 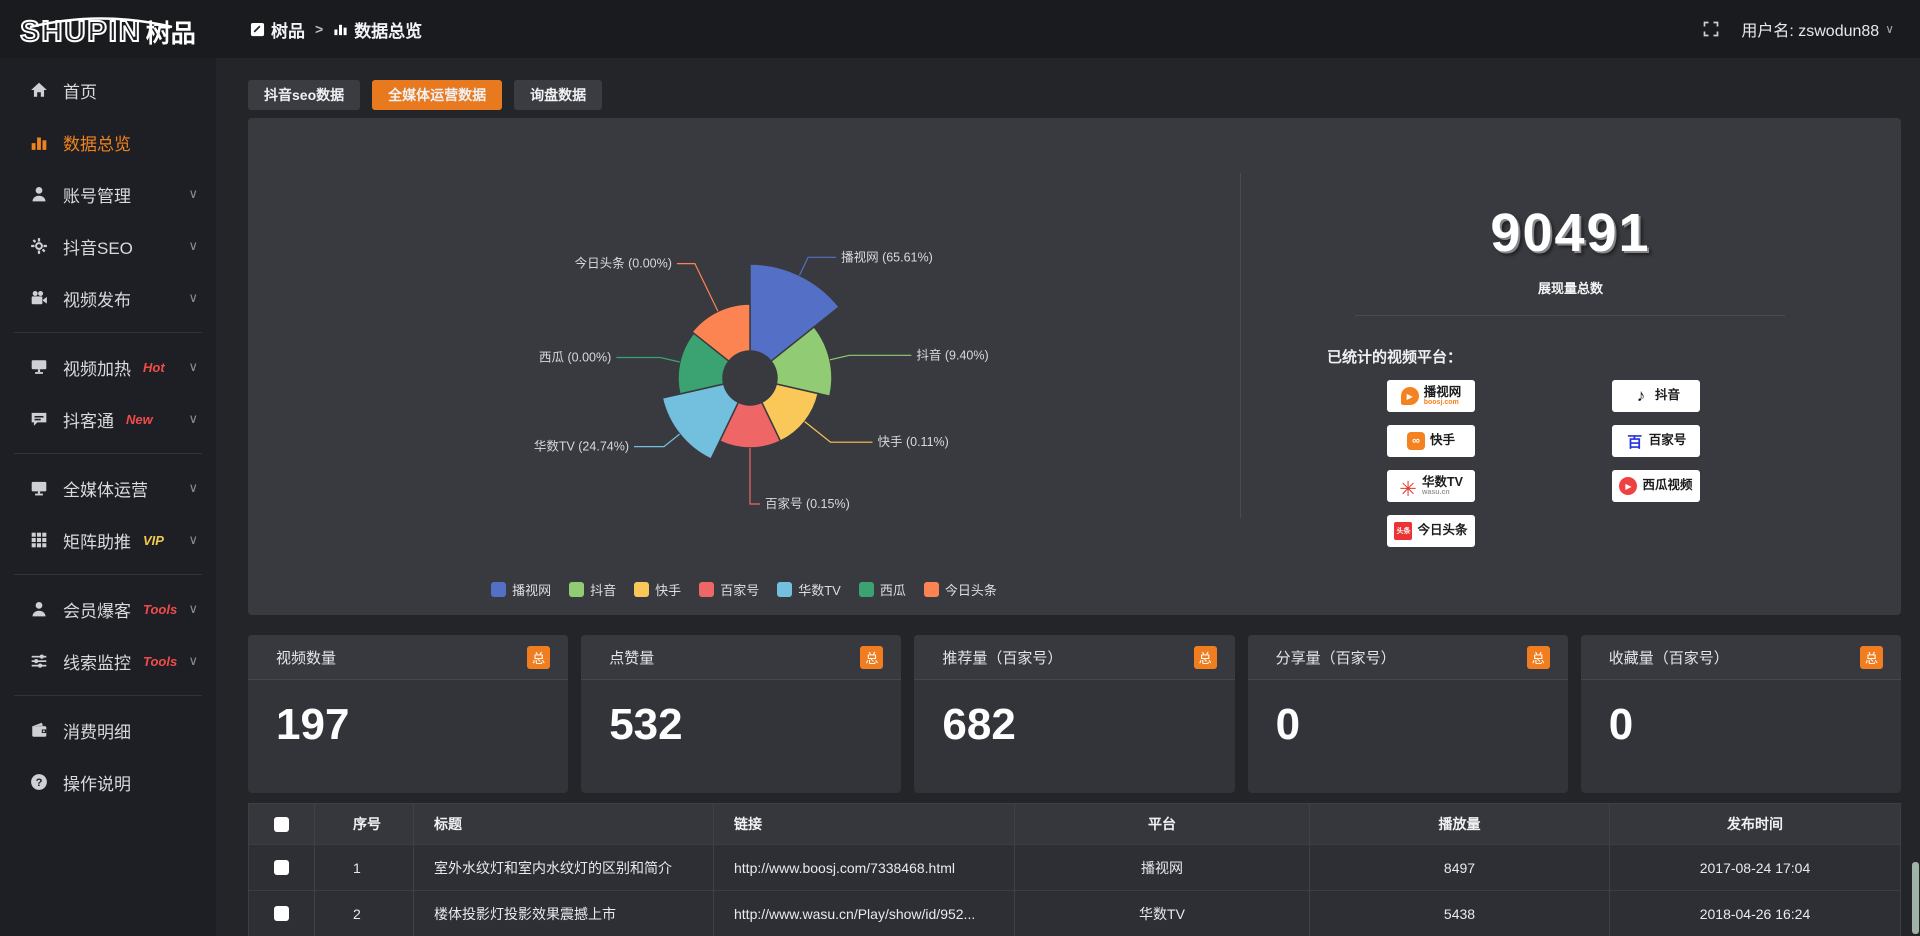 I want to click on sidebar-item-label: 抖音SEO, so click(x=98, y=248).